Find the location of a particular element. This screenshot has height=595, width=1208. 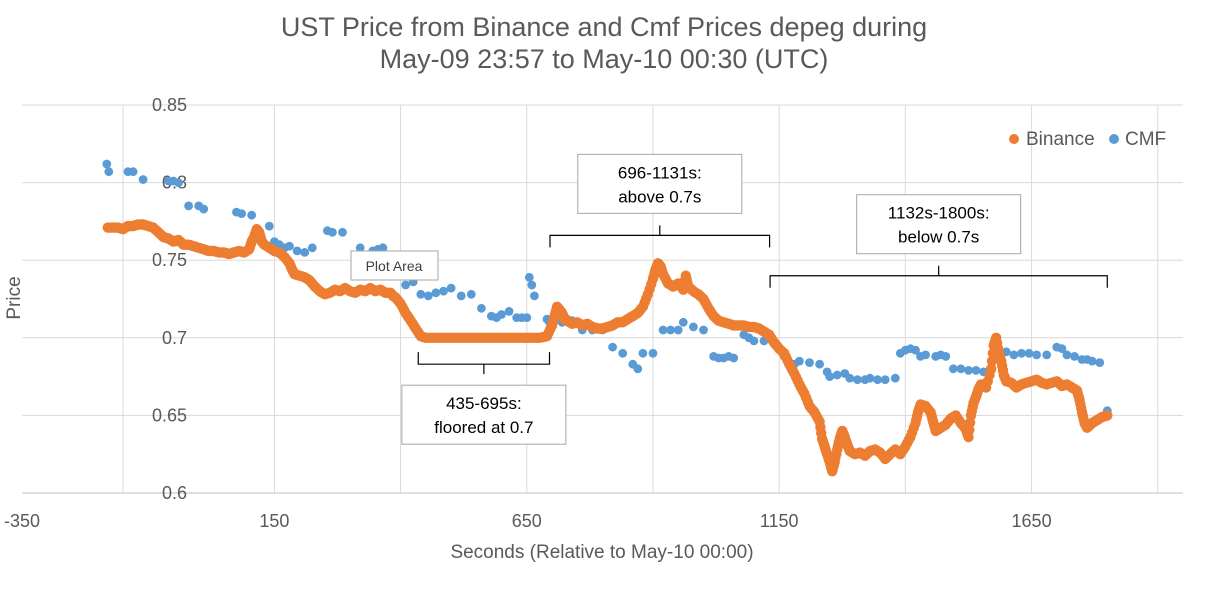

tooltip-text: Plot Area is located at coordinates (394, 266).